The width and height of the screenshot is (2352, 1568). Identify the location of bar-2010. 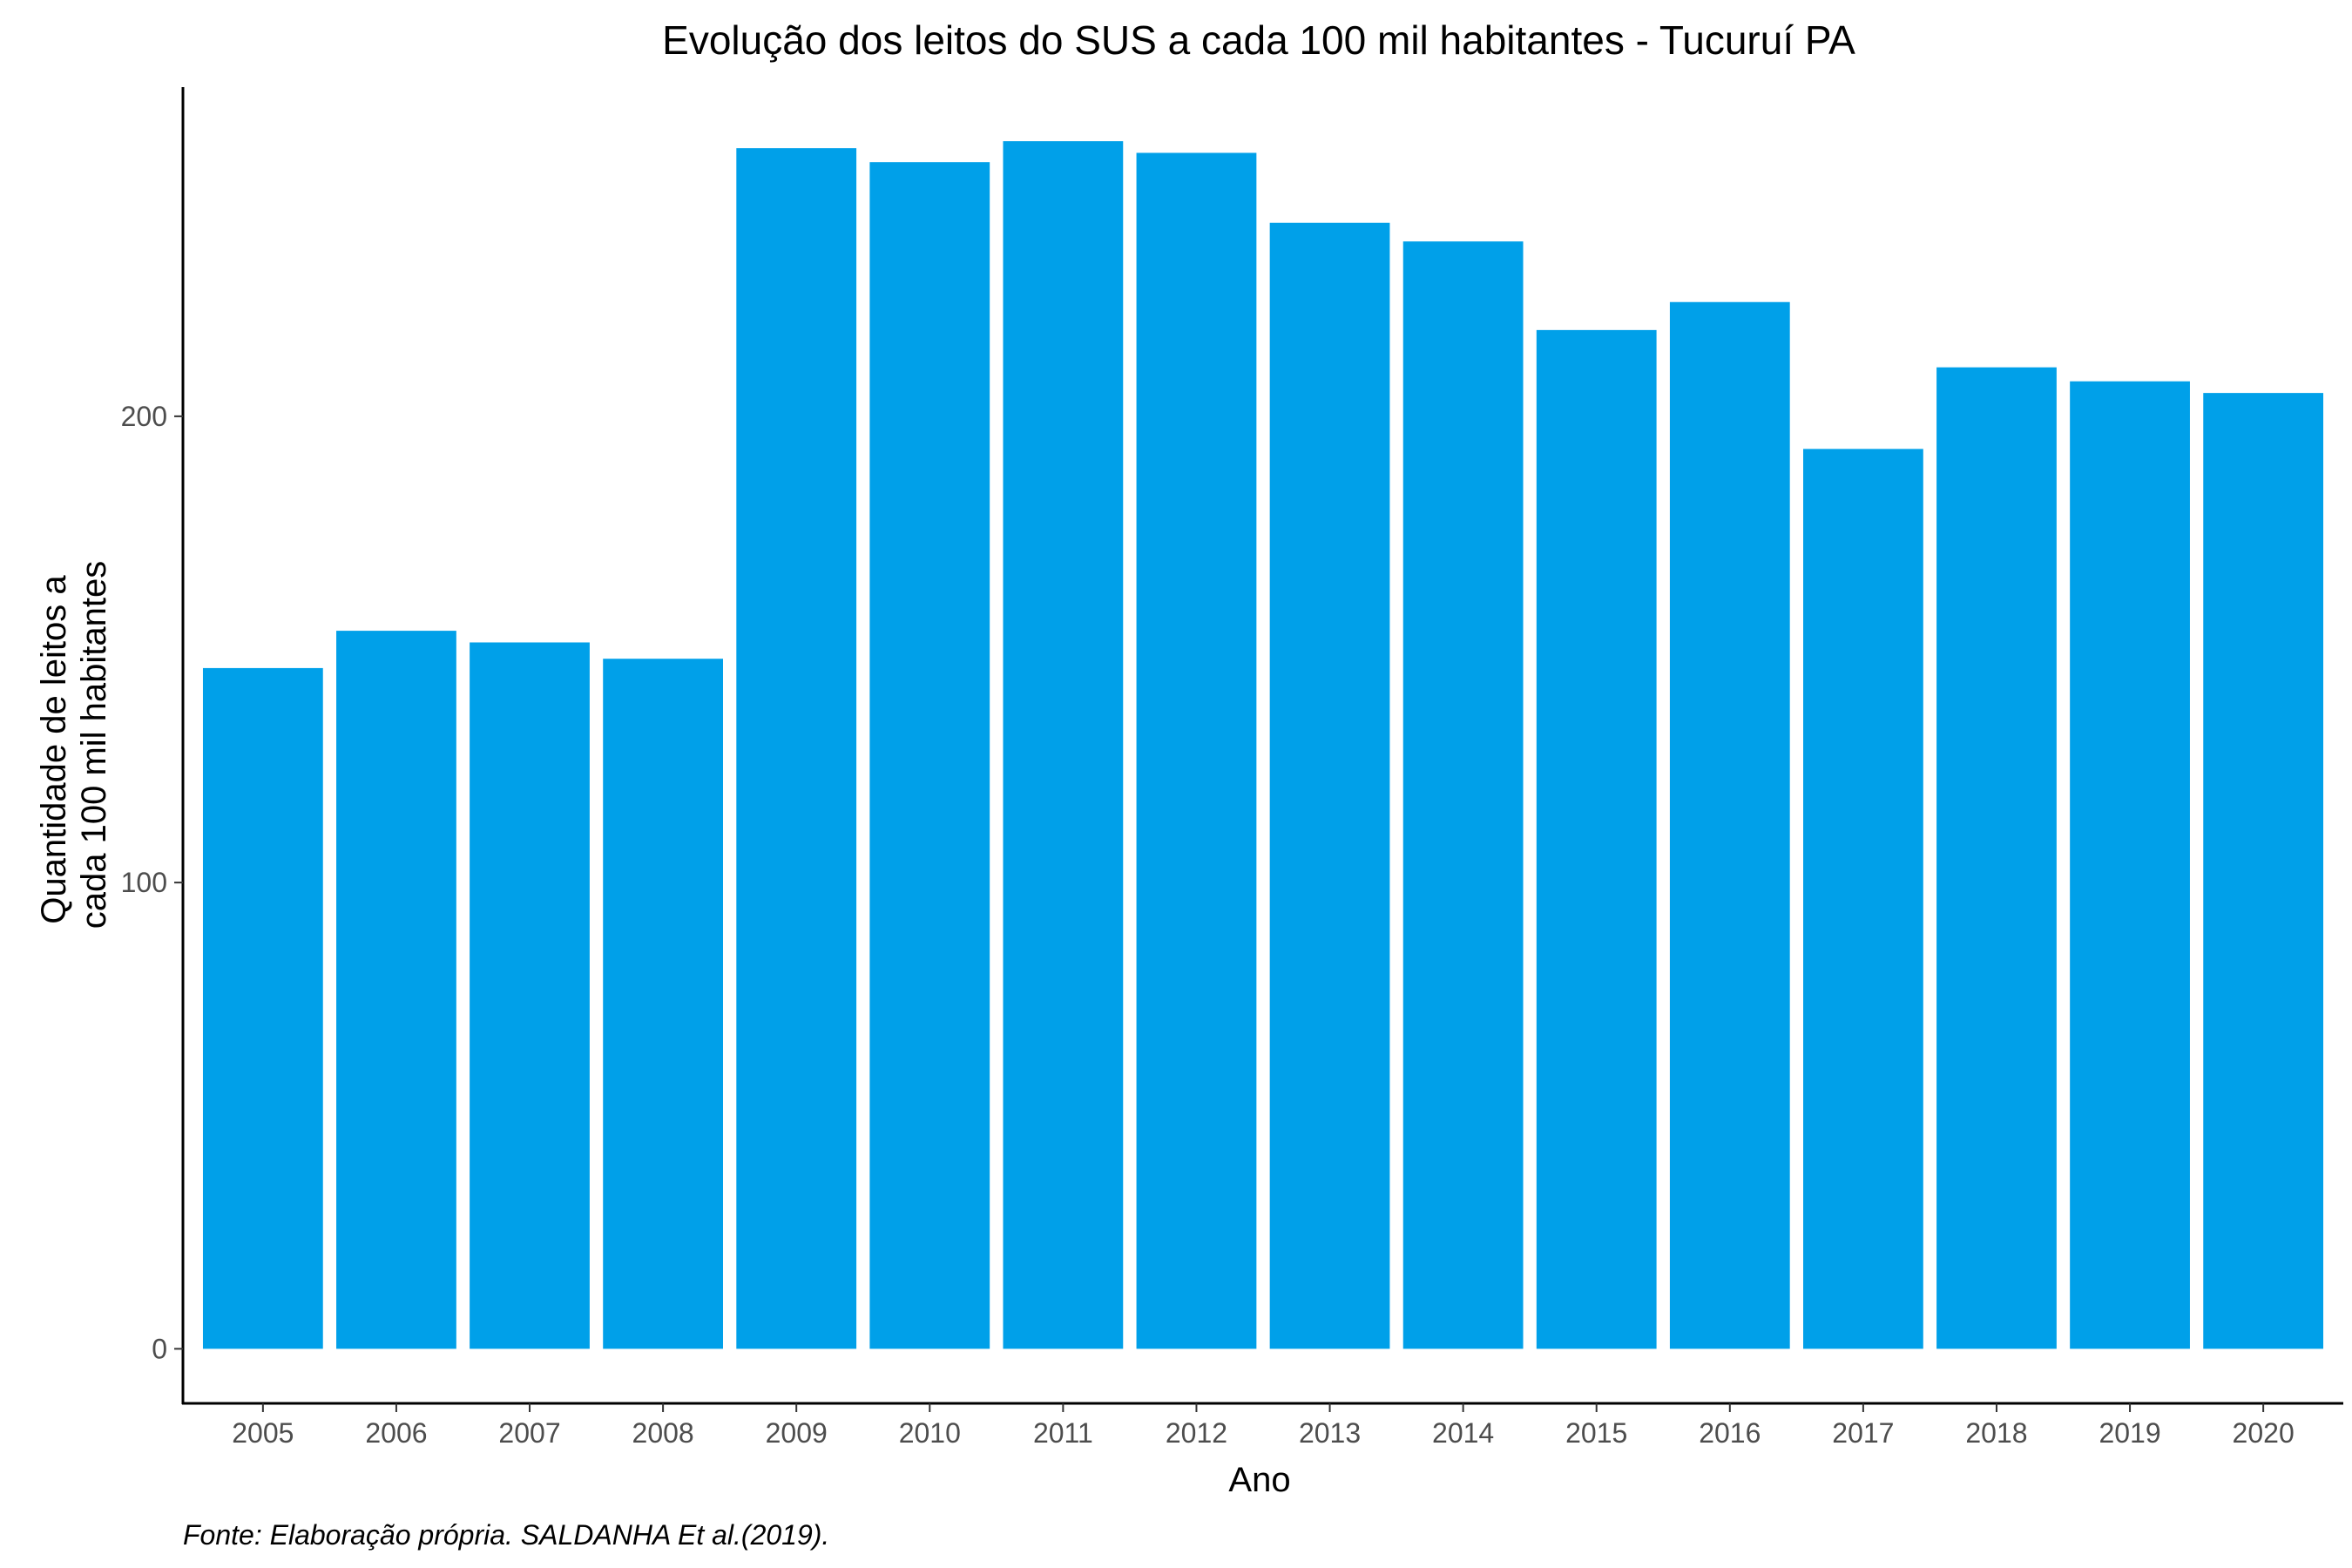
(929, 756).